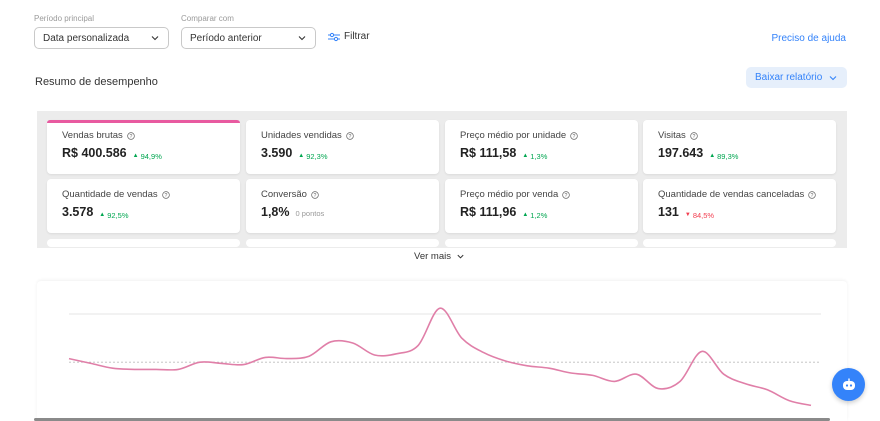 This screenshot has width=880, height=421. I want to click on help-link: Preciso de ajuda, so click(809, 38).